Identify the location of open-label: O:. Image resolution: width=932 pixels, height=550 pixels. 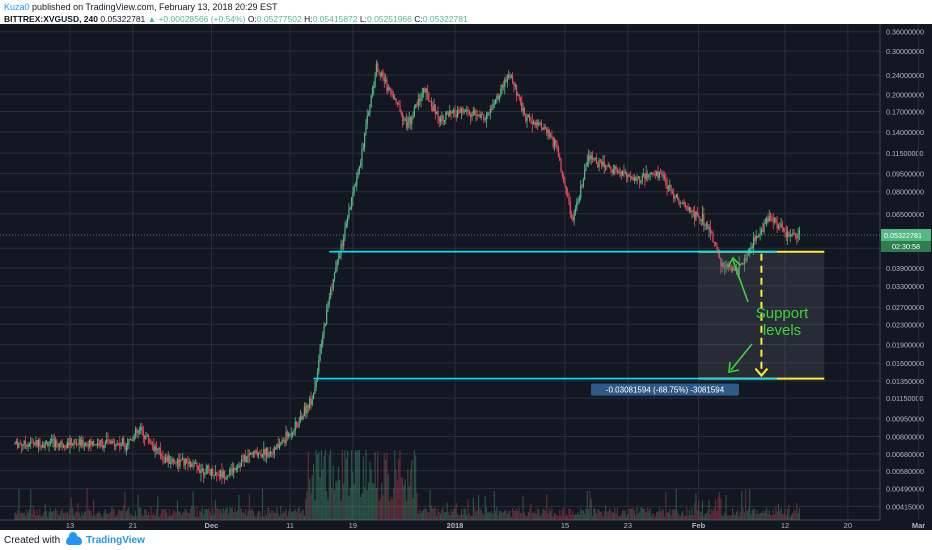
(252, 19).